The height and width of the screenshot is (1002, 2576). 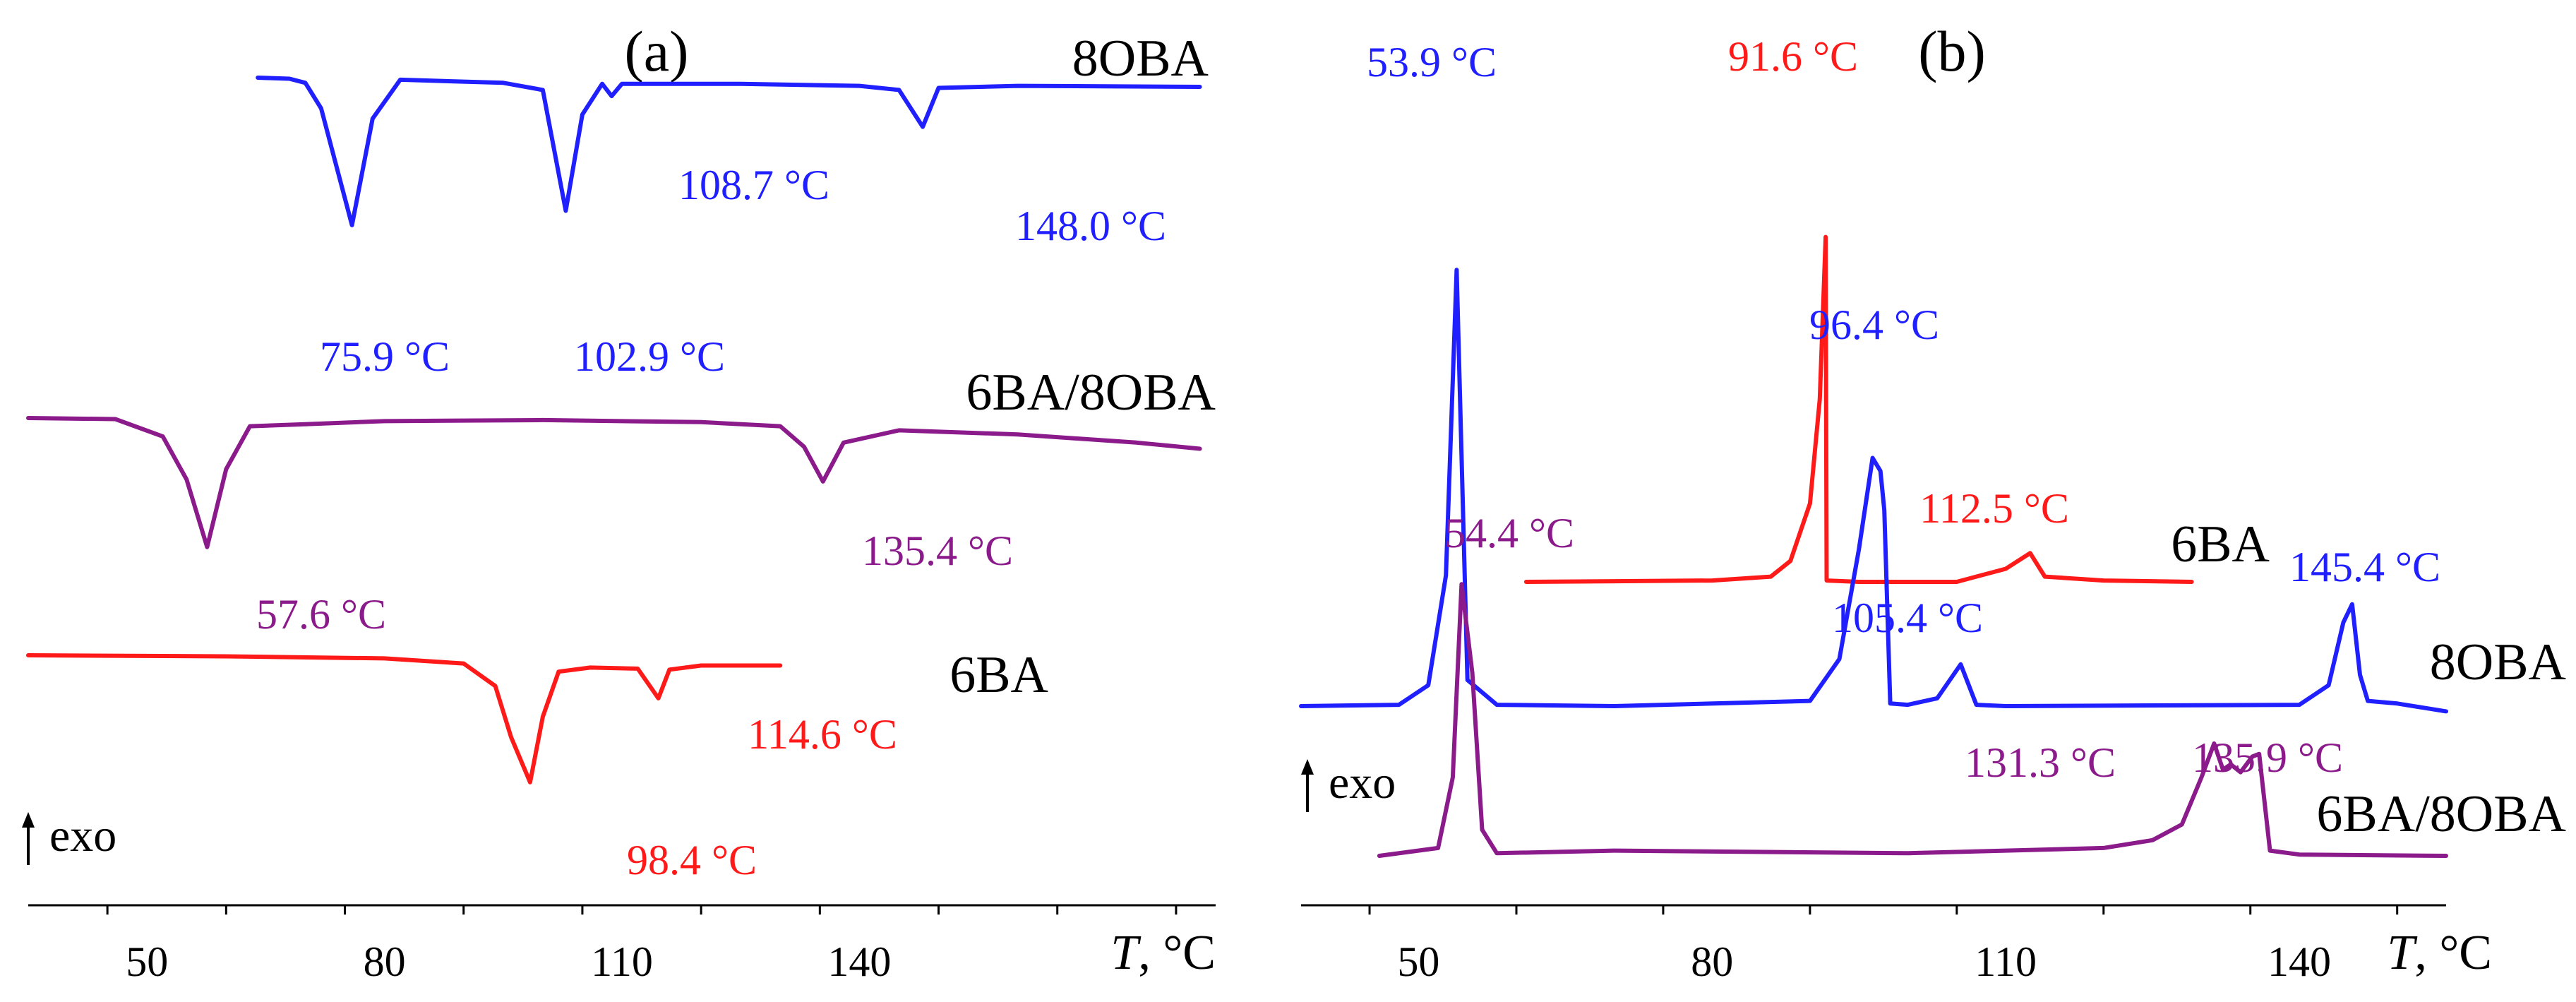 I want to click on peak-label: 148.0 °C, so click(x=1090, y=226).